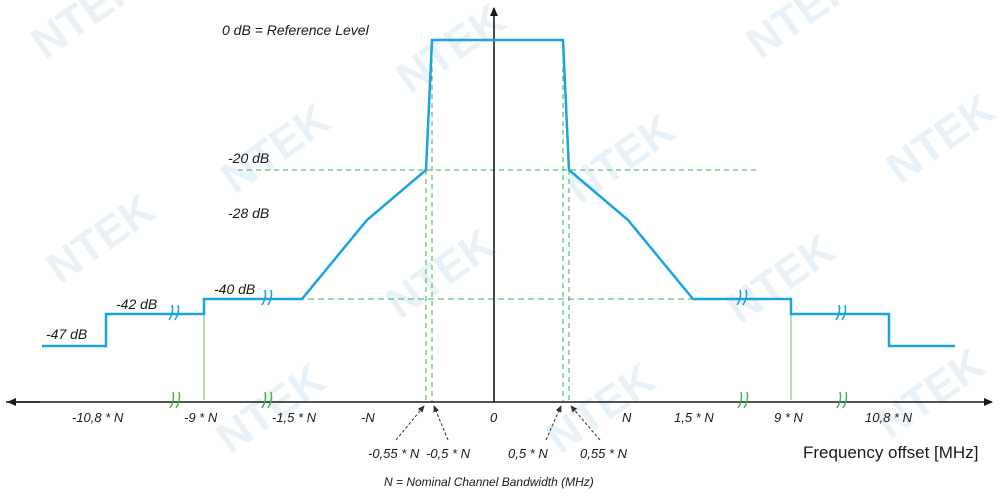 The height and width of the screenshot is (500, 1003). I want to click on x-tick-neg-1-5: -1,5 * N, so click(294, 417).